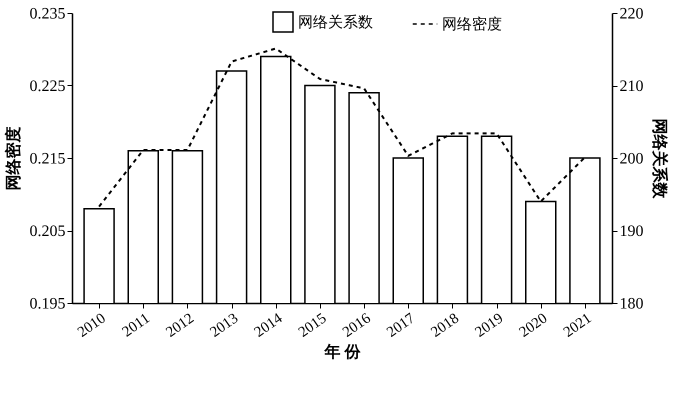  Describe the element at coordinates (136, 325) in the screenshot. I see `x-tick-label: 2011` at that location.